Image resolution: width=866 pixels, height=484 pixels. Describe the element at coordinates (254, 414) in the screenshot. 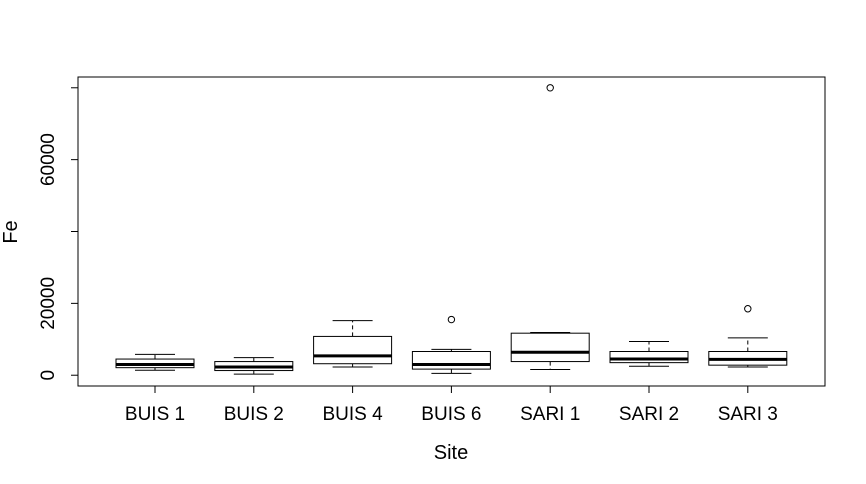

I see `x-tick-label: BUIS 2` at that location.